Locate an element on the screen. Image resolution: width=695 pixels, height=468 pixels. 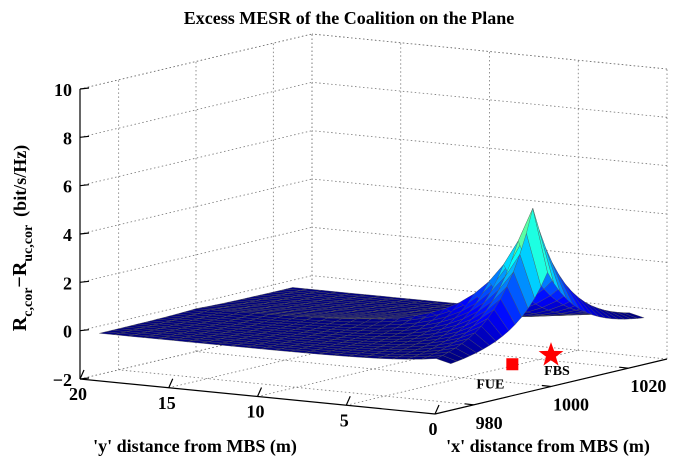
z-tick-label: 8 is located at coordinates (67, 138).